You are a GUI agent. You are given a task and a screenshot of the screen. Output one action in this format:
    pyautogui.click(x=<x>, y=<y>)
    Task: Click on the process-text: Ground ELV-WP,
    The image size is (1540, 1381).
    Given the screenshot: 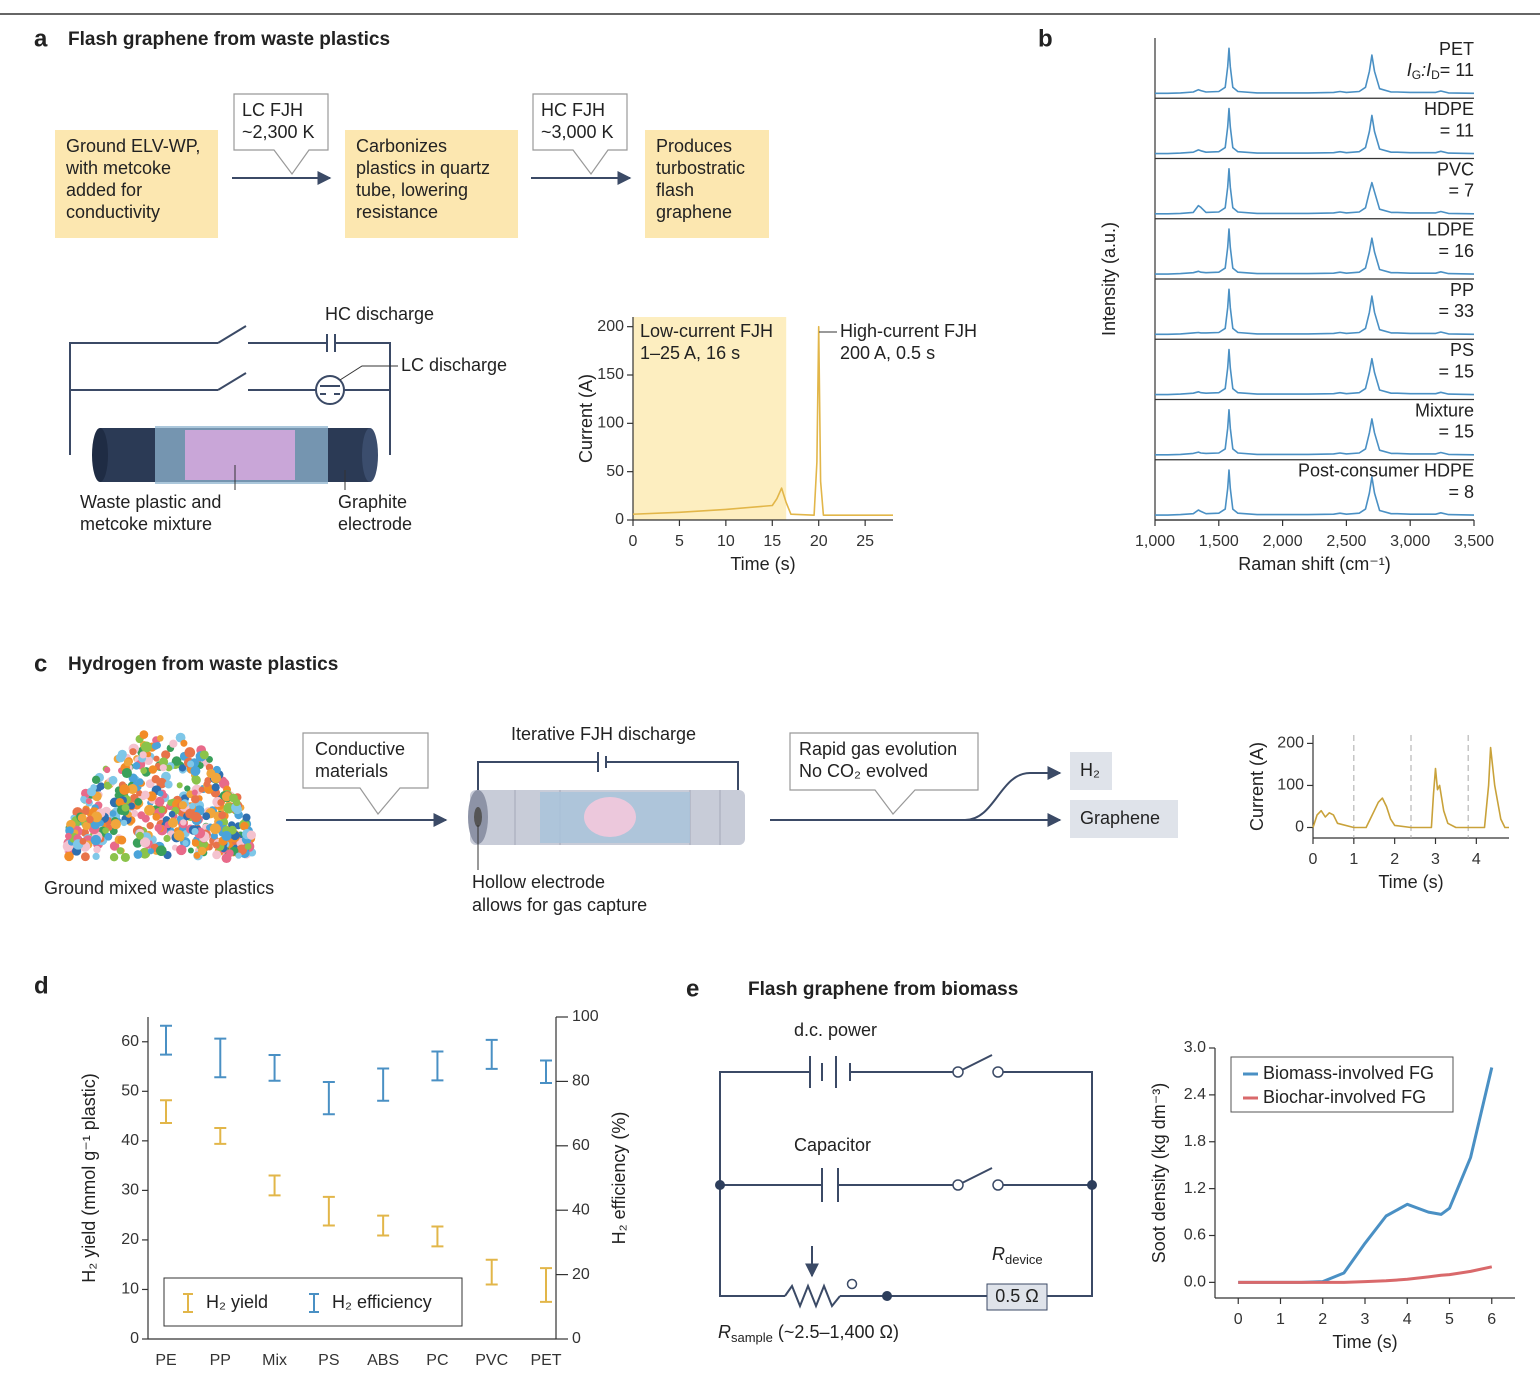 What is the action you would take?
    pyautogui.click(x=133, y=146)
    